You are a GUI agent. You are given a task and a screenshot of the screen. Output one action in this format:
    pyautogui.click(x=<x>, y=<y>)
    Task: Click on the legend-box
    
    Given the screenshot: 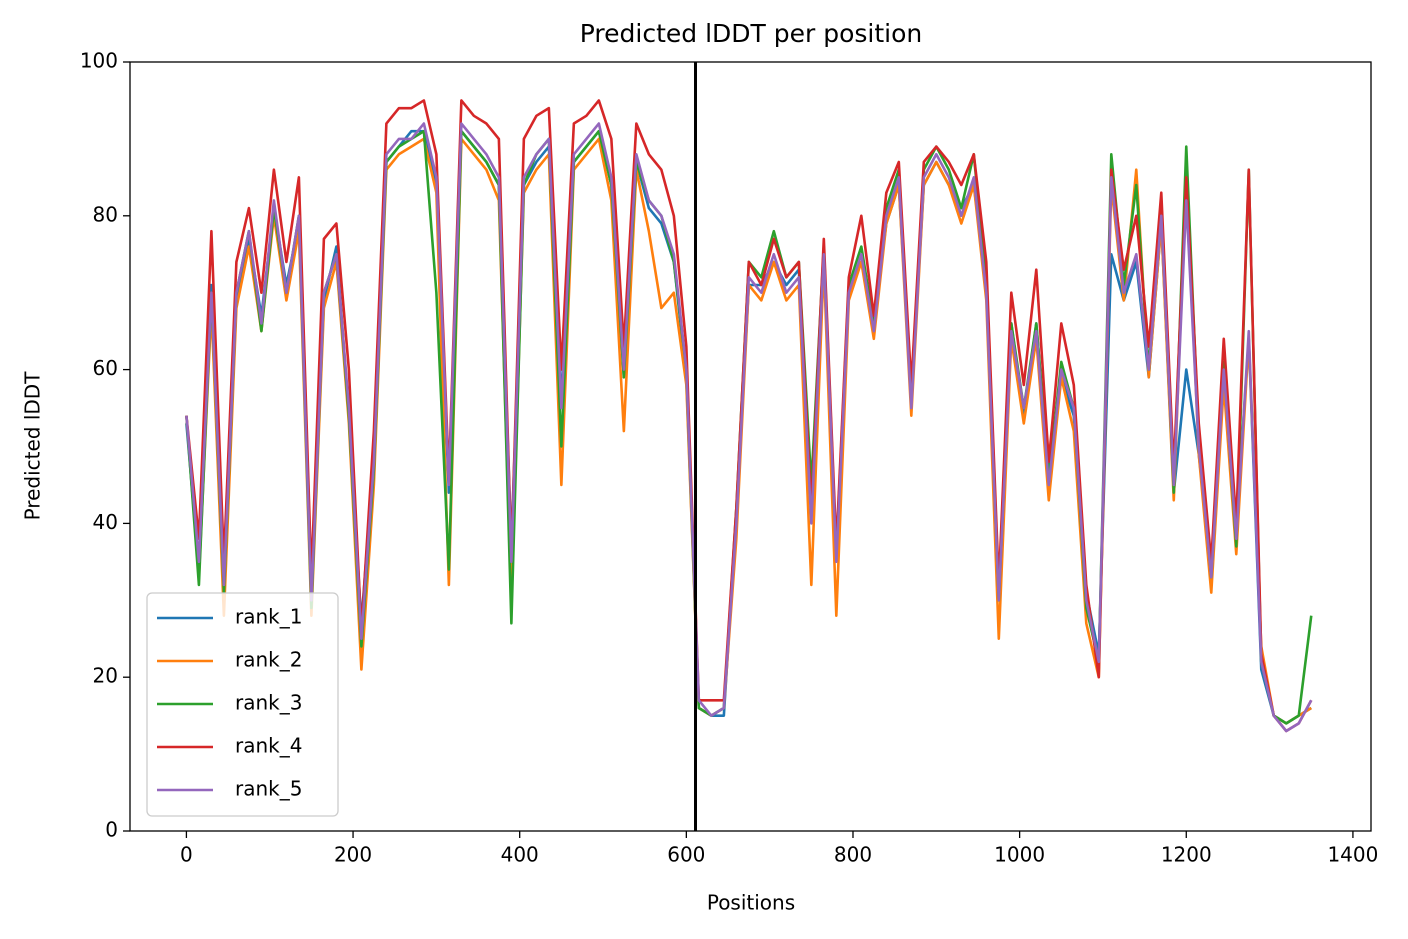 What is the action you would take?
    pyautogui.click(x=242, y=704)
    